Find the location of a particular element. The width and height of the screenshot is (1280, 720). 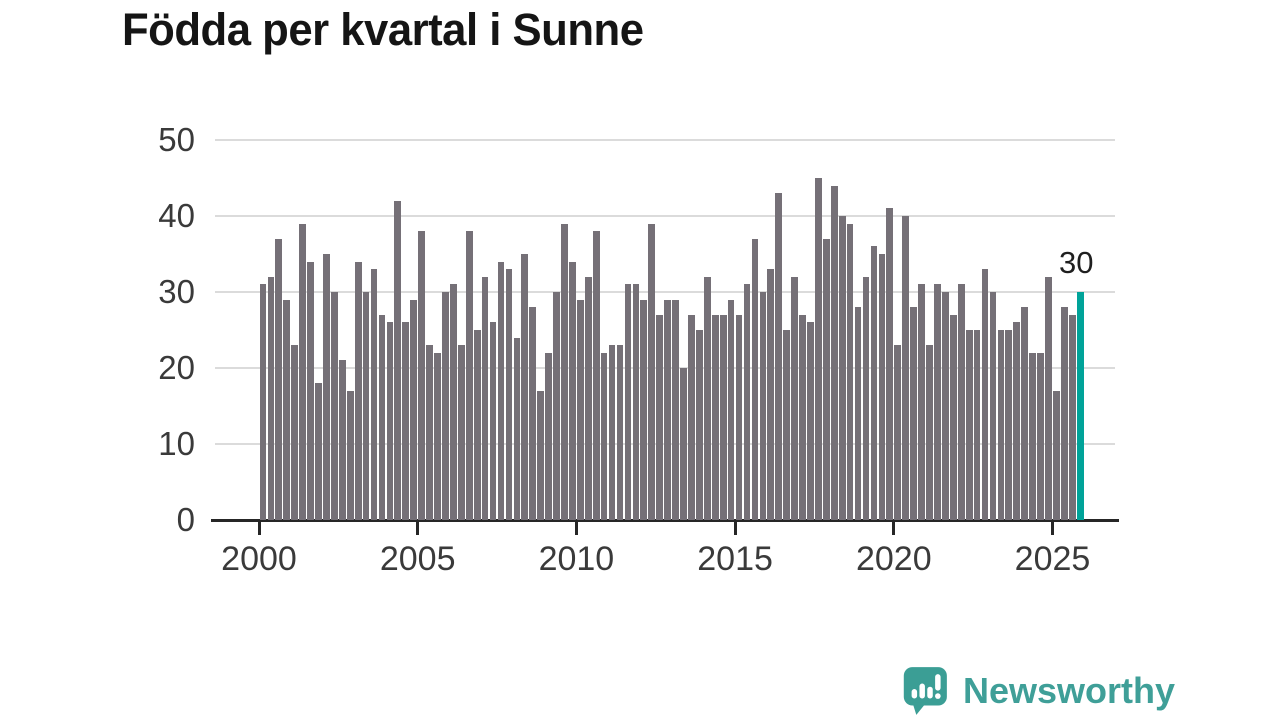

x-axis-label-2010: 2010 is located at coordinates (576, 559).